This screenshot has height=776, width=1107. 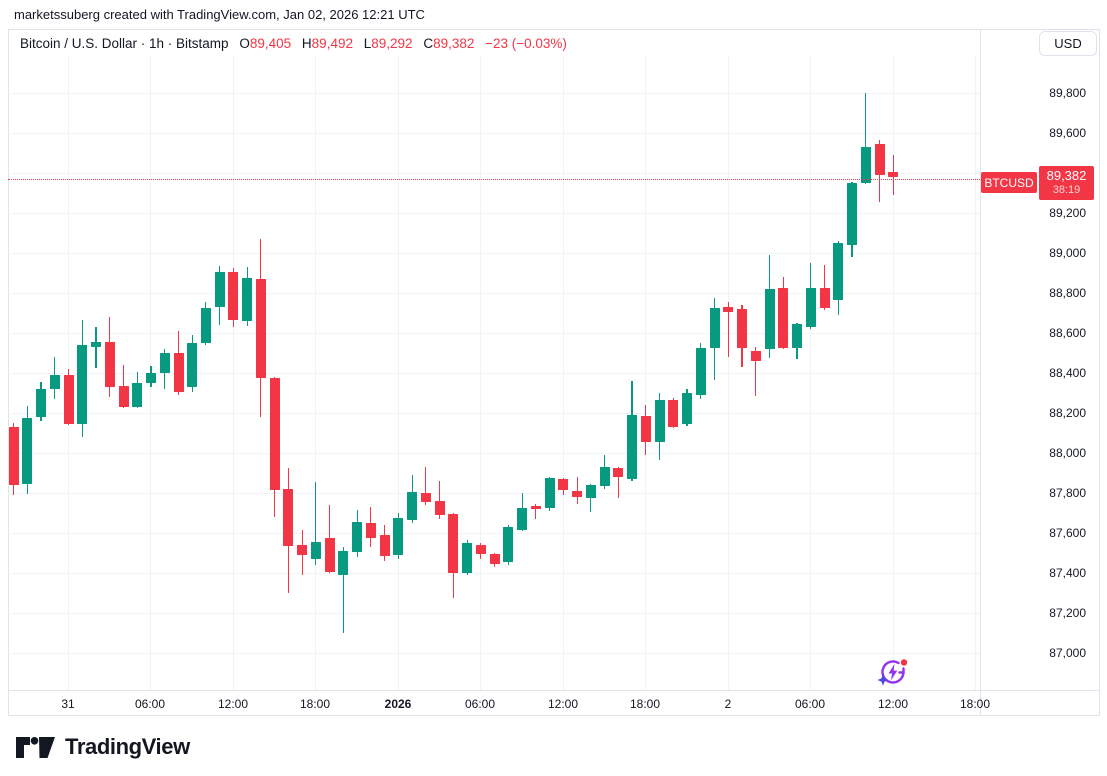 I want to click on open-label: O, so click(x=244, y=43).